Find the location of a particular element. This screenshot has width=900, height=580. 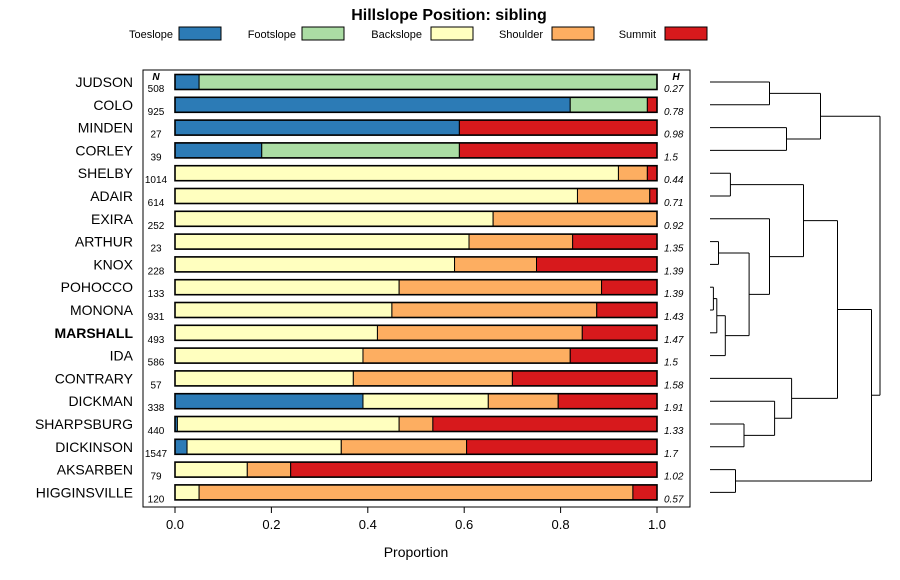

bar-segment-minden-toeslope is located at coordinates (317, 127).